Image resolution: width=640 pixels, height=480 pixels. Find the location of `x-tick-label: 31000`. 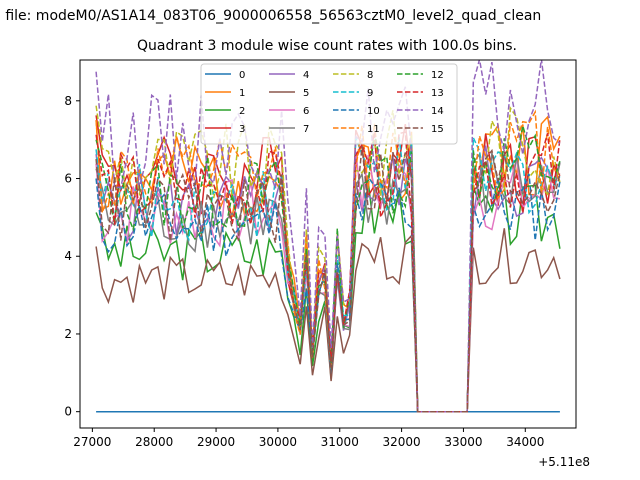

x-tick-label: 31000 is located at coordinates (340, 442).